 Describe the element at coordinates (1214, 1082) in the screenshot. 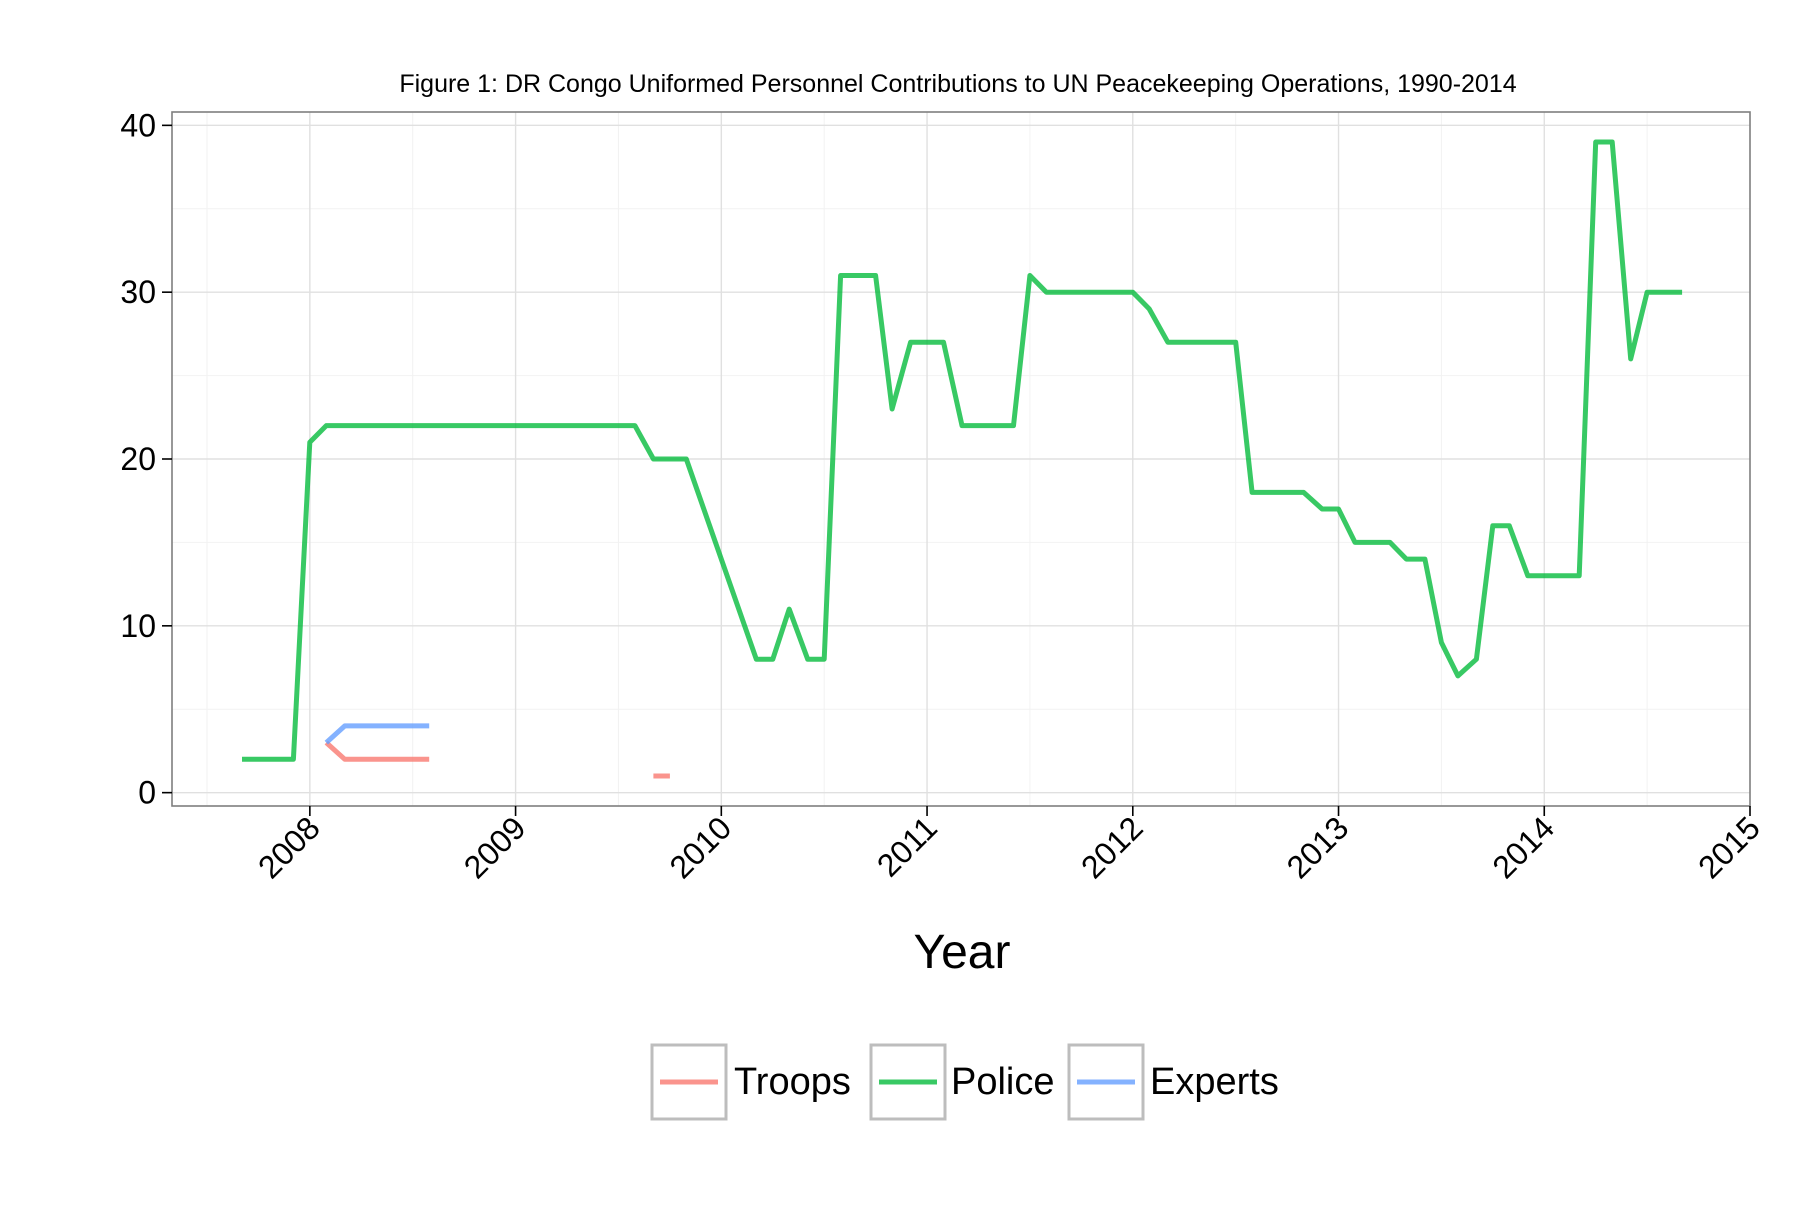

I see `legend-label: Experts` at that location.